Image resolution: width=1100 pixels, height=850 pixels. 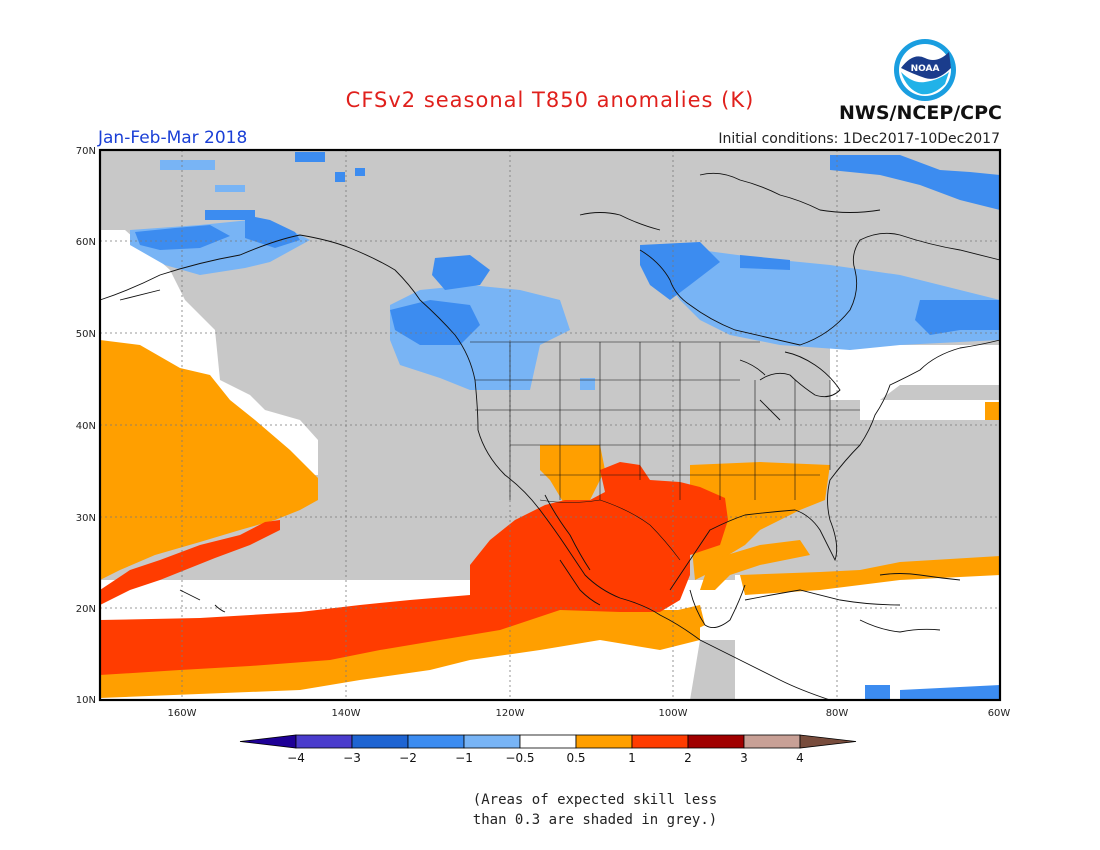 What do you see at coordinates (86, 700) in the screenshot?
I see `lat-label: 10N` at bounding box center [86, 700].